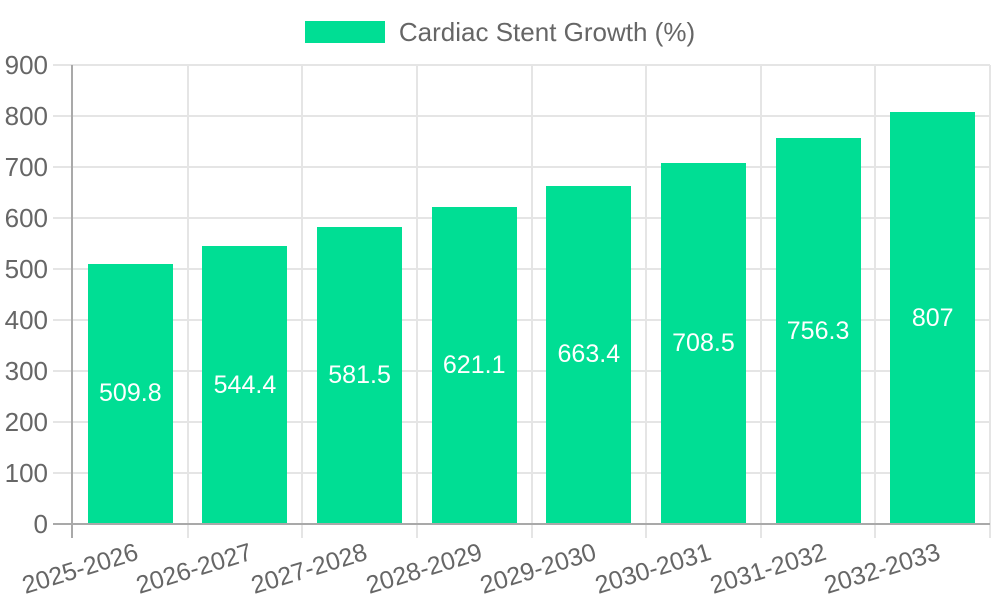 The image size is (1000, 600). I want to click on bar-value-label: 807, so click(932, 317).